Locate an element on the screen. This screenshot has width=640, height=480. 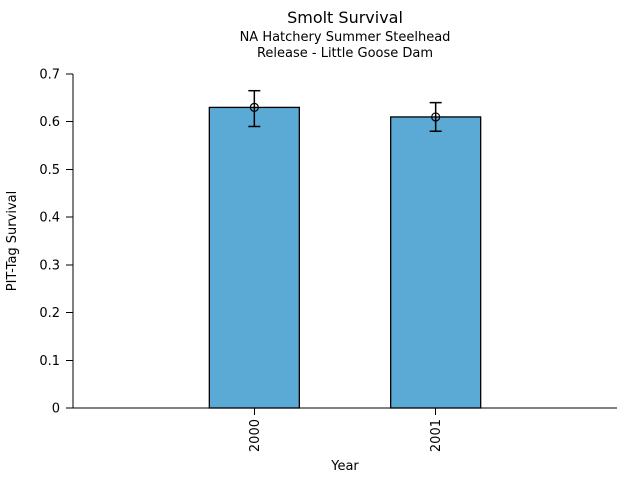
y-tick-label: 0.3 is located at coordinates (49, 265).